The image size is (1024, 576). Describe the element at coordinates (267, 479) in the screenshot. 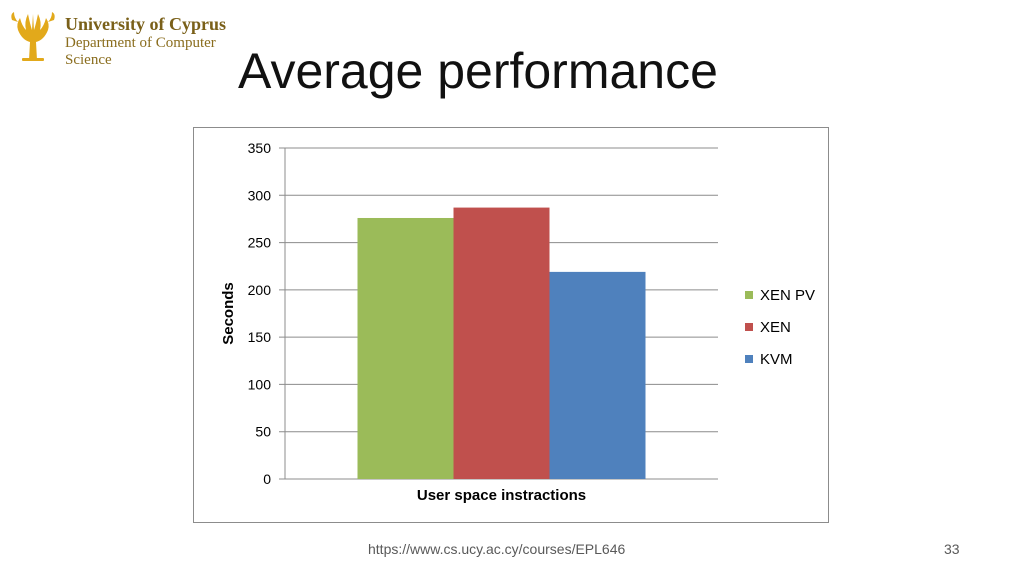

I see `y-tick-label: 0` at that location.